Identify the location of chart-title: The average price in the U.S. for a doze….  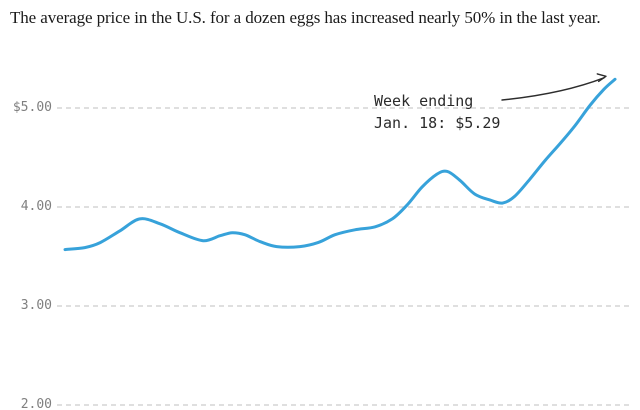
(305, 17).